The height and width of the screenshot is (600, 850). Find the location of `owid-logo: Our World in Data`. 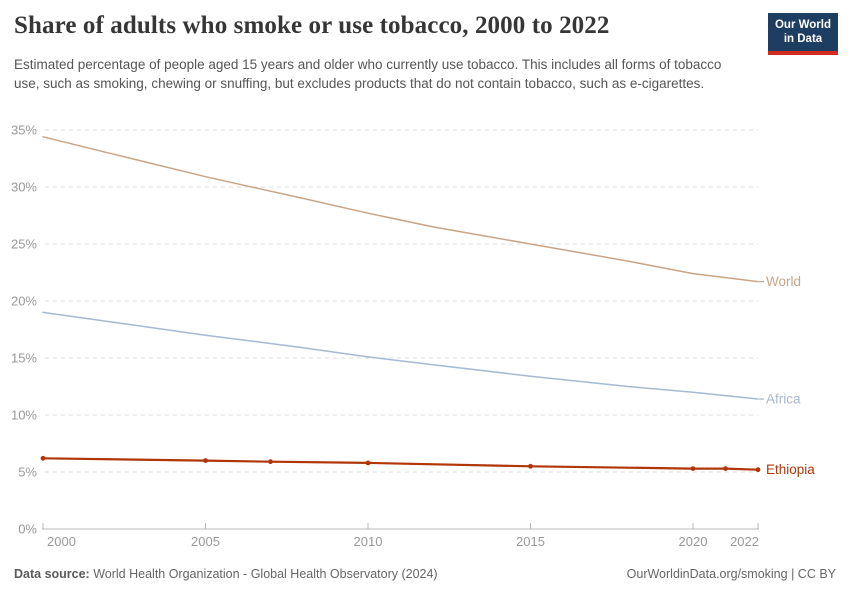

owid-logo: Our World in Data is located at coordinates (803, 34).